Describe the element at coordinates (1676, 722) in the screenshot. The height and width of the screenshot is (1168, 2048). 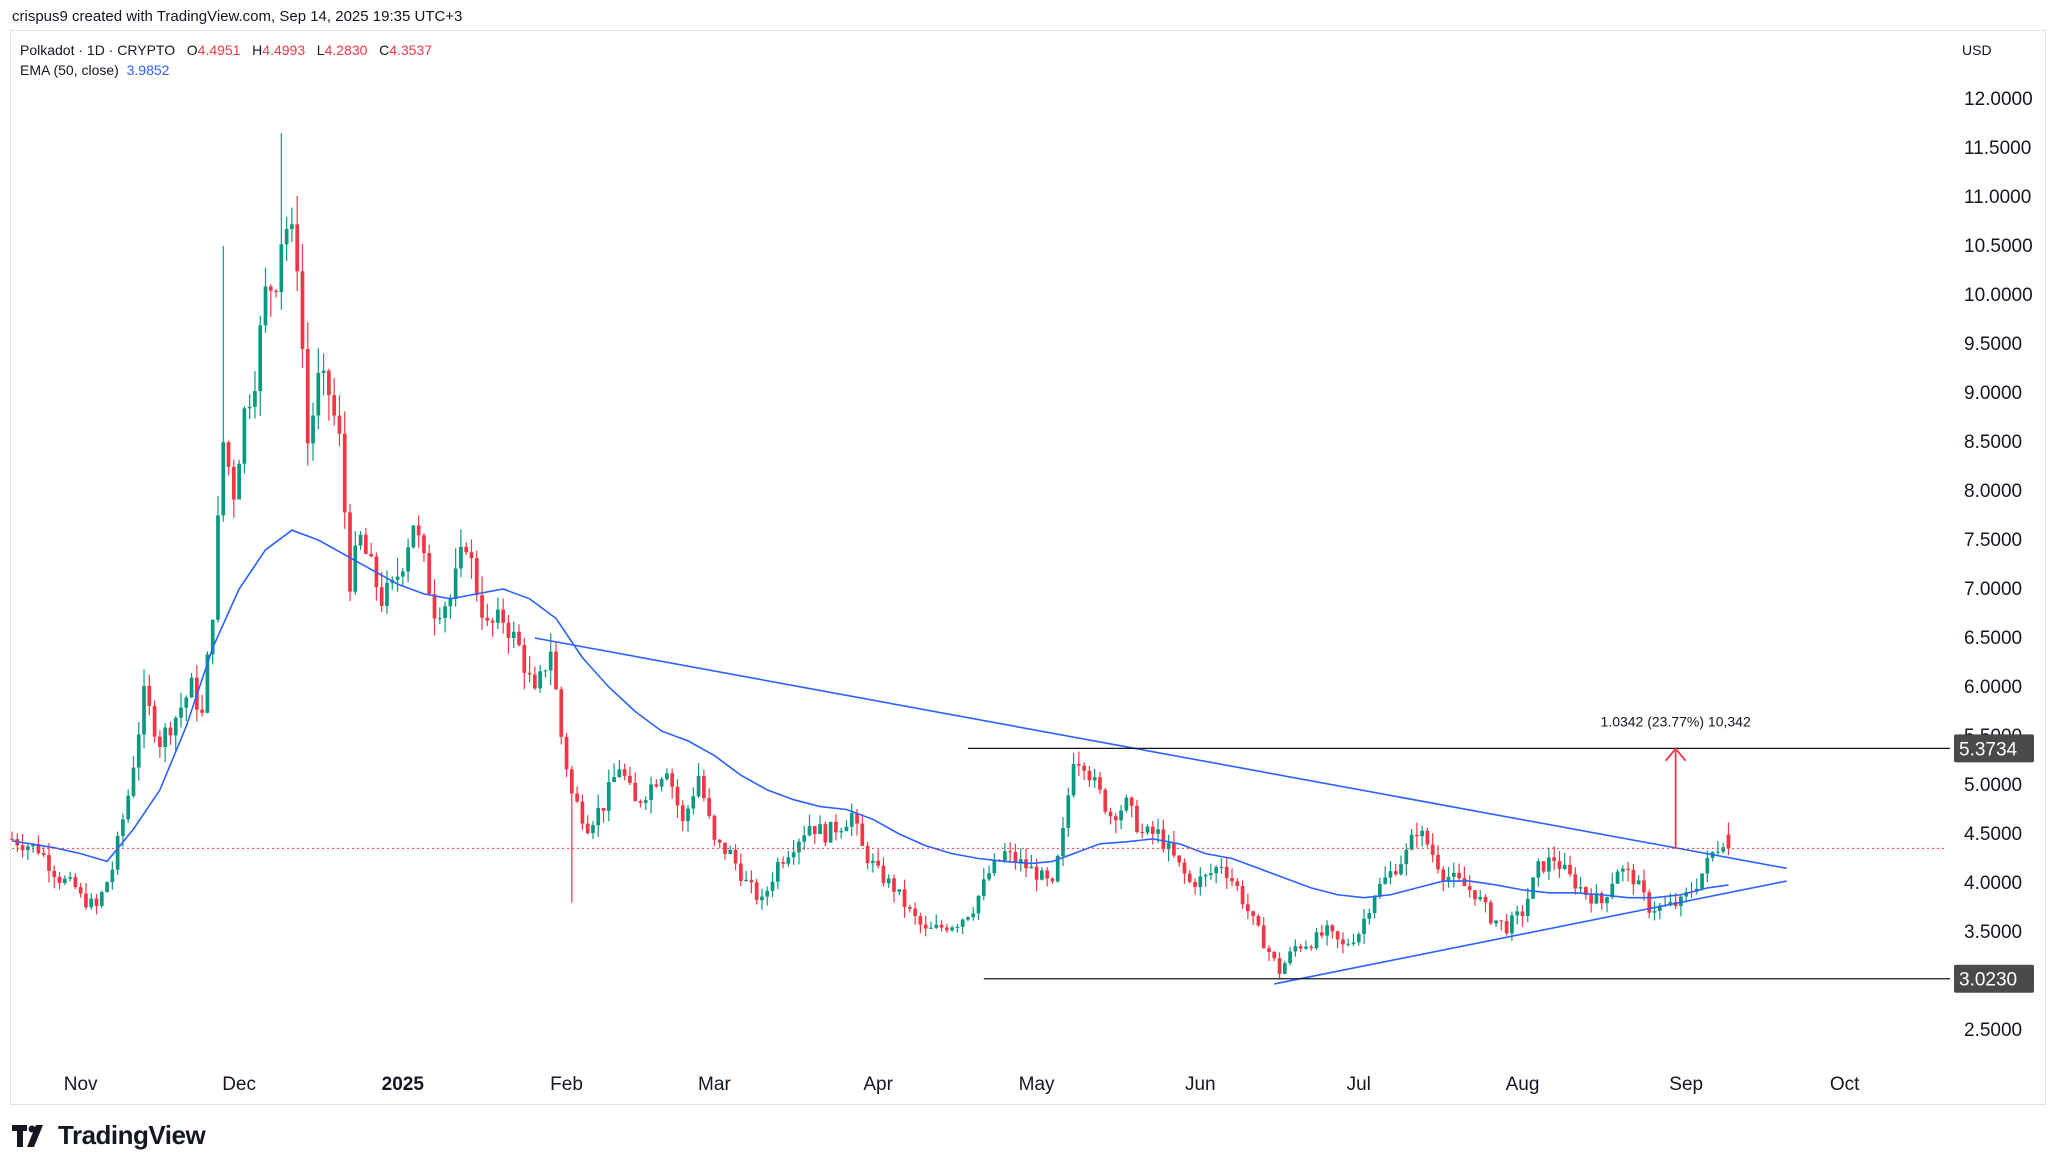
I see `measure-label: 1.0342 (23.77%) 10,342` at that location.